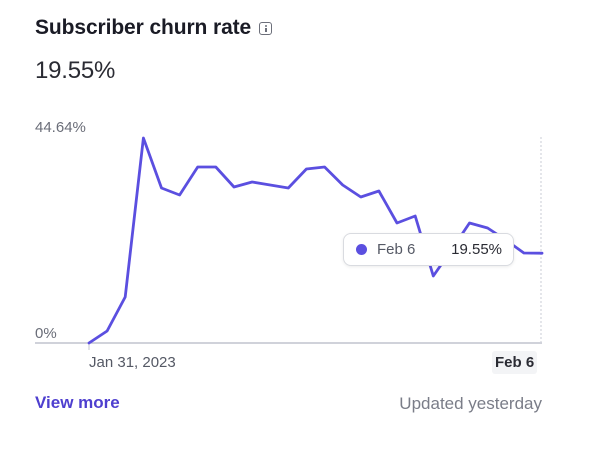 This screenshot has height=464, width=600. Describe the element at coordinates (77, 402) in the screenshot. I see `view-more-link: View more` at that location.